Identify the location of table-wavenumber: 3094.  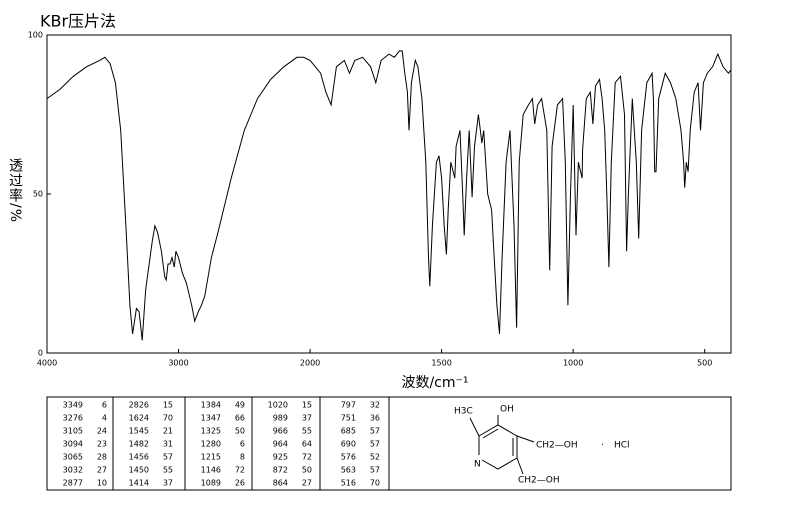
(73, 444).